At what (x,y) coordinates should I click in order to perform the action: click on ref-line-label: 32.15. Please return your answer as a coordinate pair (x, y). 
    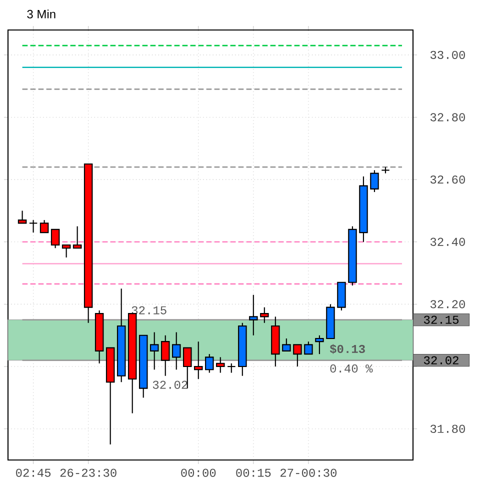
    Looking at the image, I should click on (441, 320).